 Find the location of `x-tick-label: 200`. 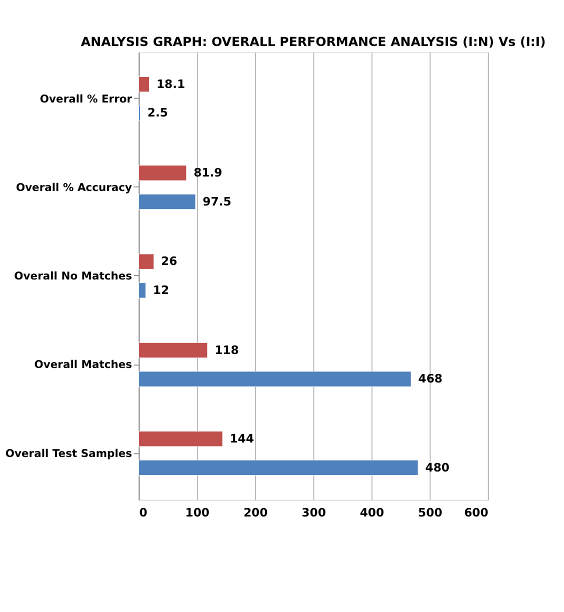

x-tick-label: 200 is located at coordinates (255, 512).